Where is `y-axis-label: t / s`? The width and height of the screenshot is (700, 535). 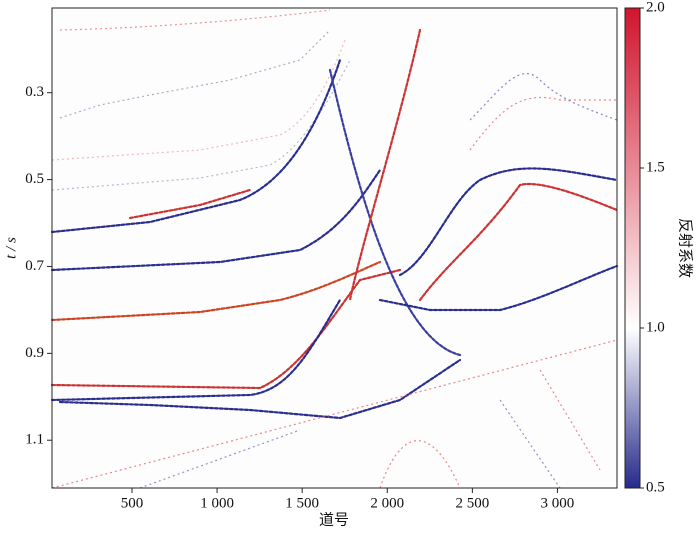
y-axis-label: t / s is located at coordinates (11, 248).